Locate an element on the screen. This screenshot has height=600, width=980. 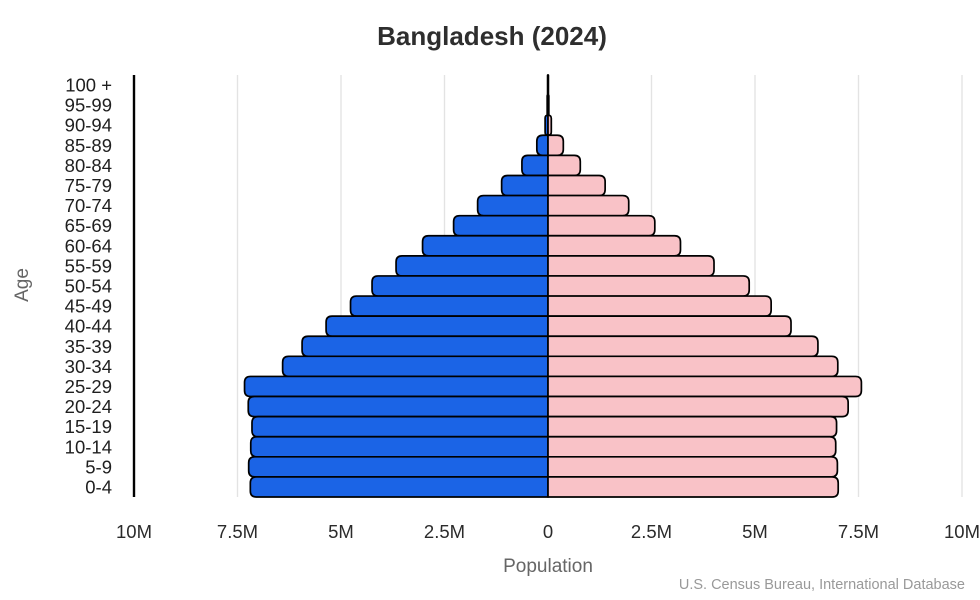
age-tick-label: 35-39 is located at coordinates (88, 346).